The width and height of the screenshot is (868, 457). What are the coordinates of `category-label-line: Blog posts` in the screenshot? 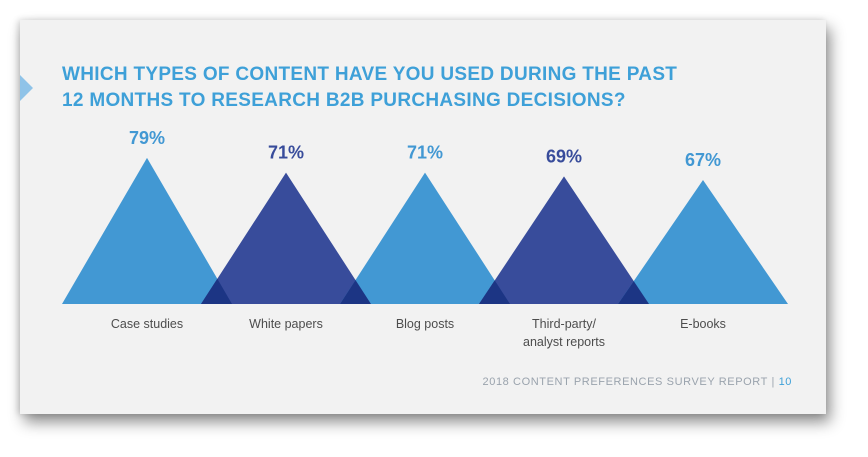 It's located at (425, 324).